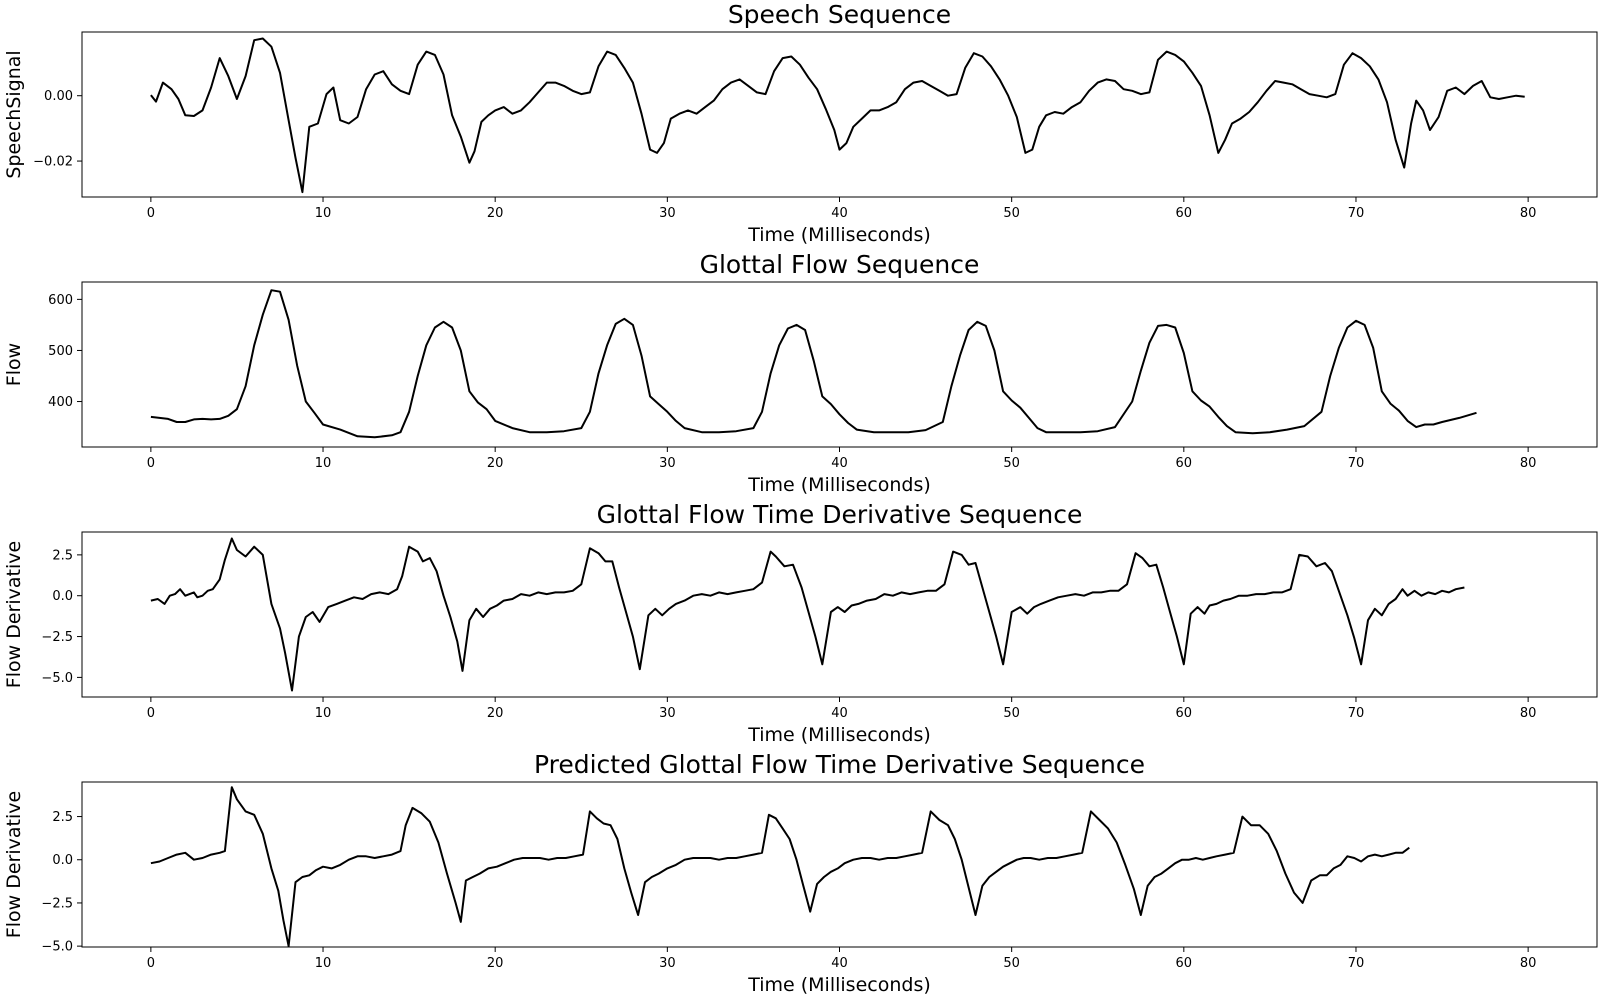 The image size is (1600, 1000). Describe the element at coordinates (840, 514) in the screenshot. I see `subplot-title: Glottal Flow Time Derivative Sequence` at that location.